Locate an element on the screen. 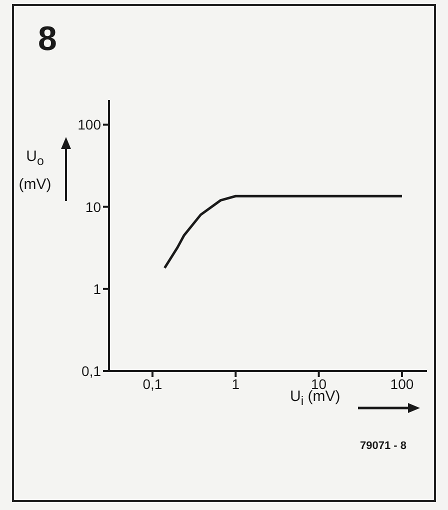  chart-title: 8 is located at coordinates (47, 39).